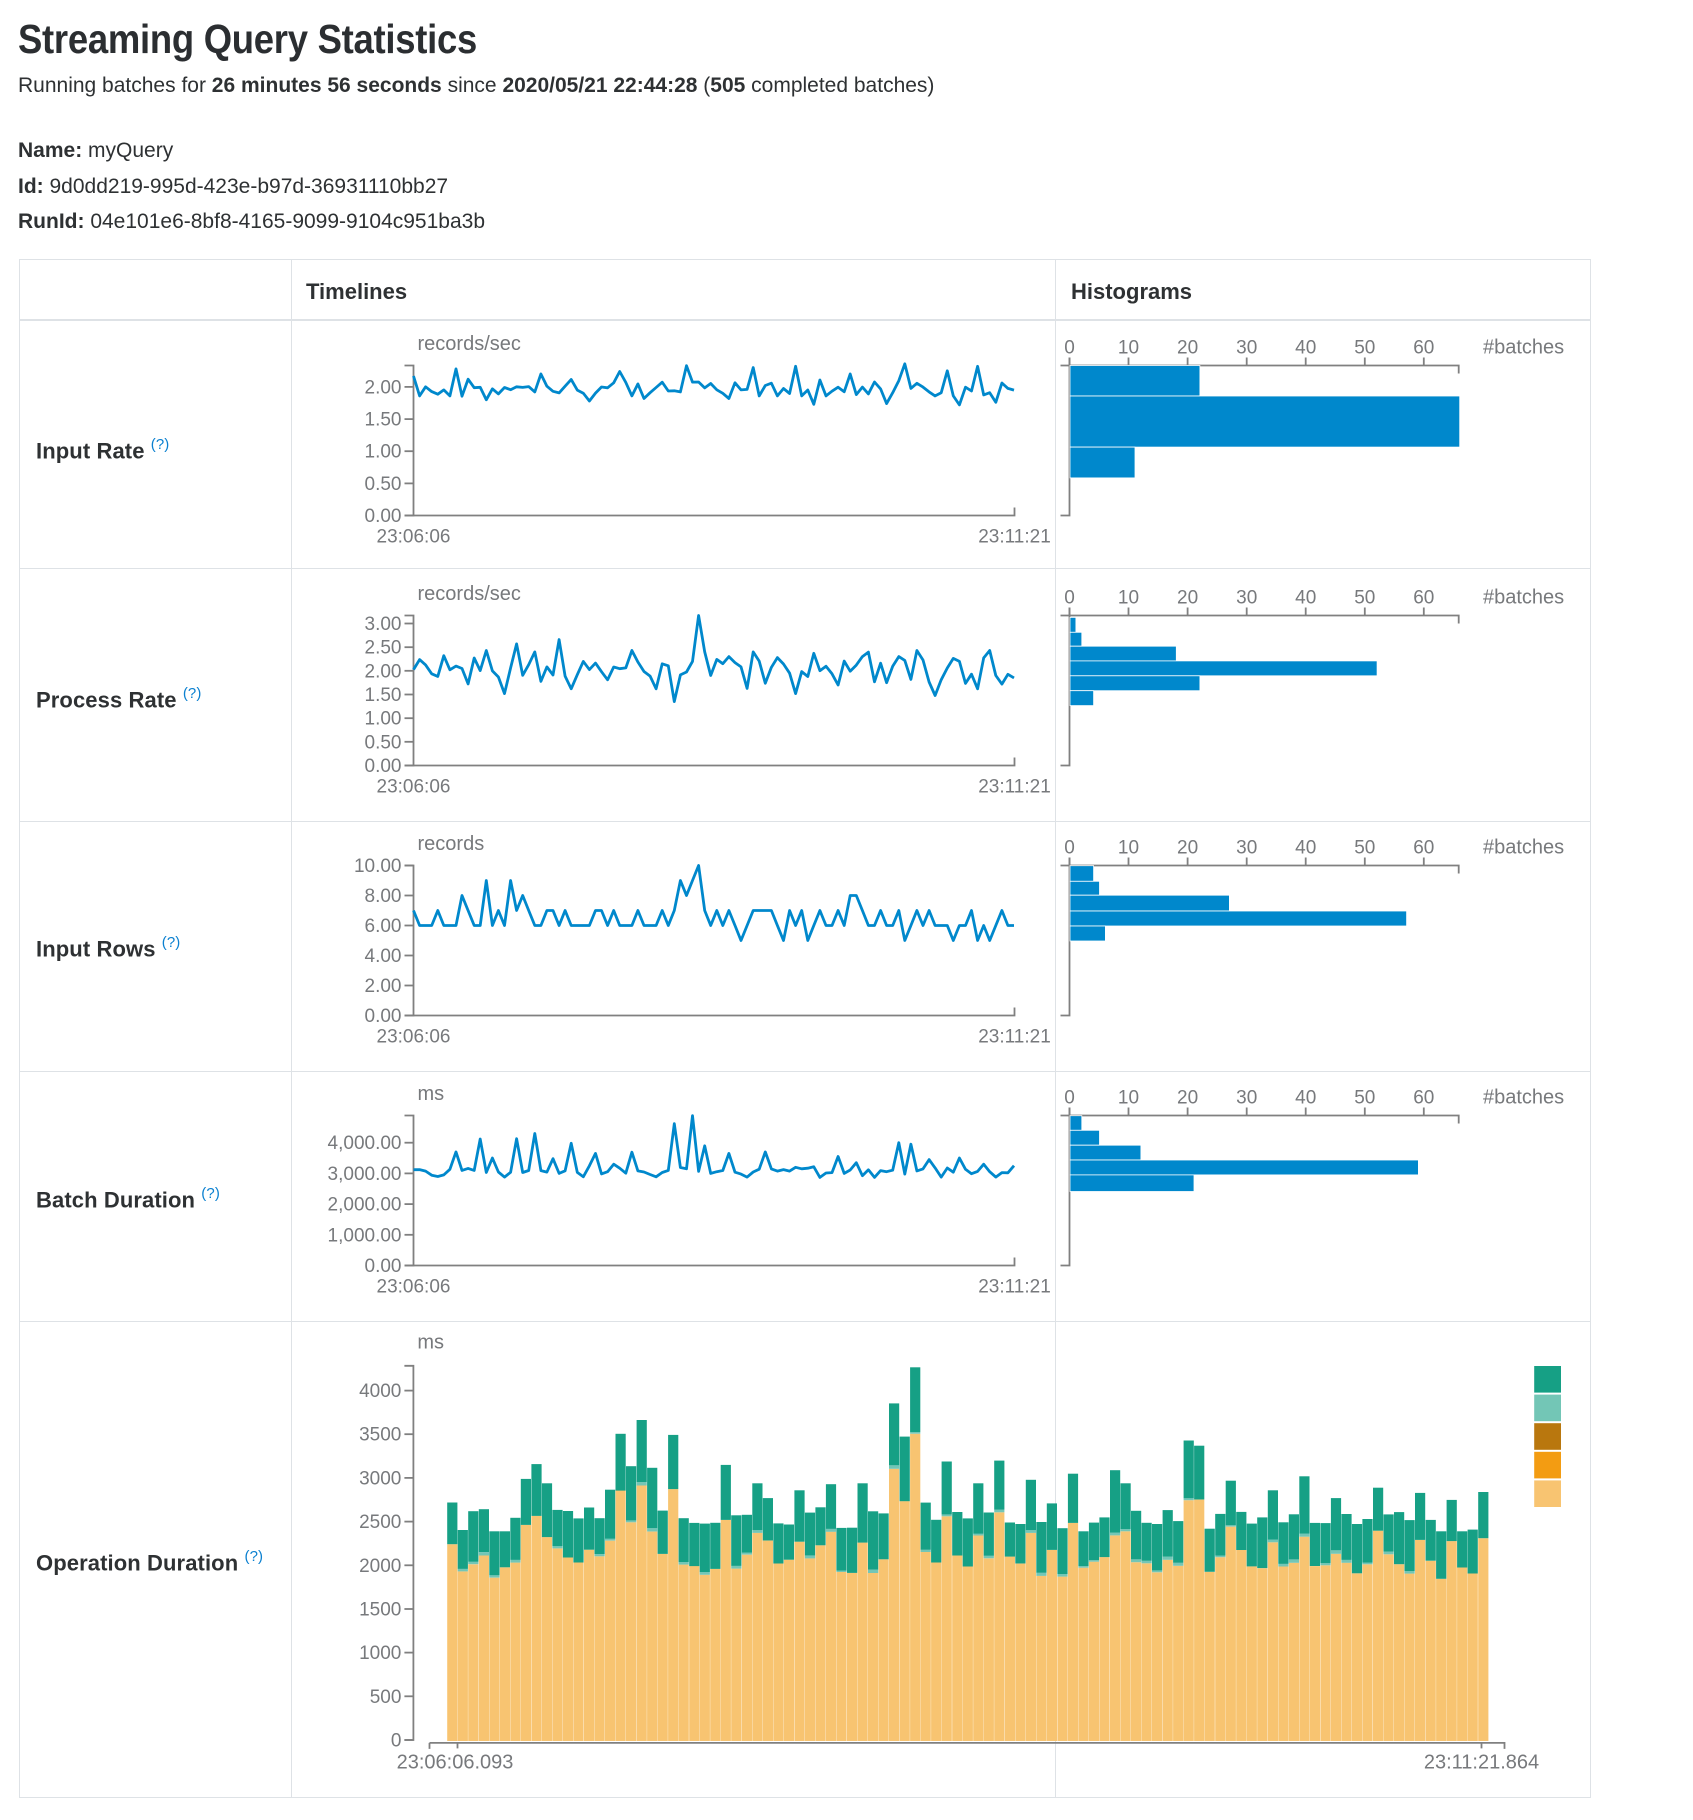  I want to click on svg-text: 2000, so click(380, 1566).